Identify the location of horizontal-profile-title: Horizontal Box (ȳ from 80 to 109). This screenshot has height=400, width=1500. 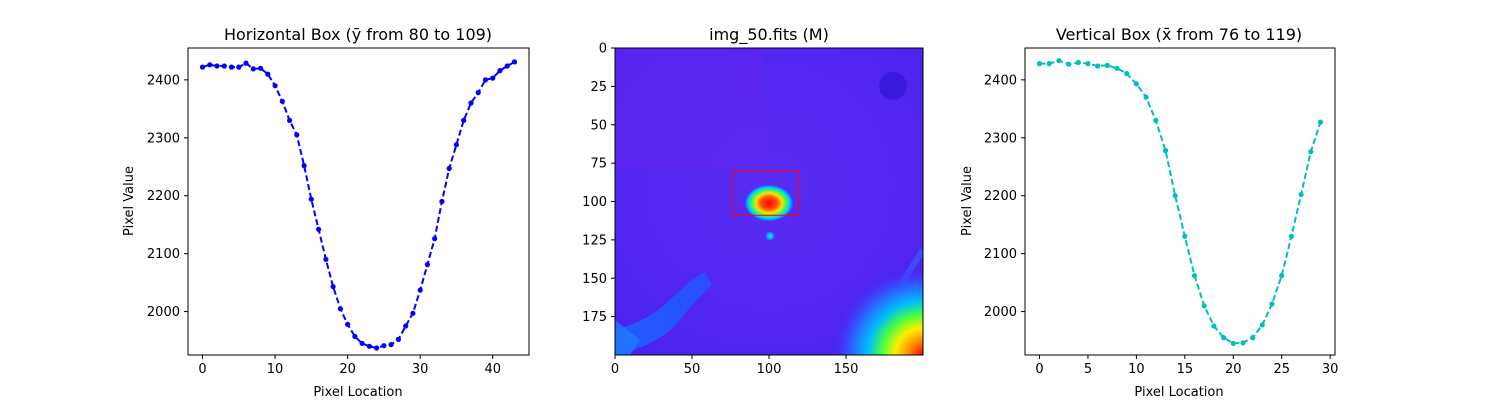
(358, 34).